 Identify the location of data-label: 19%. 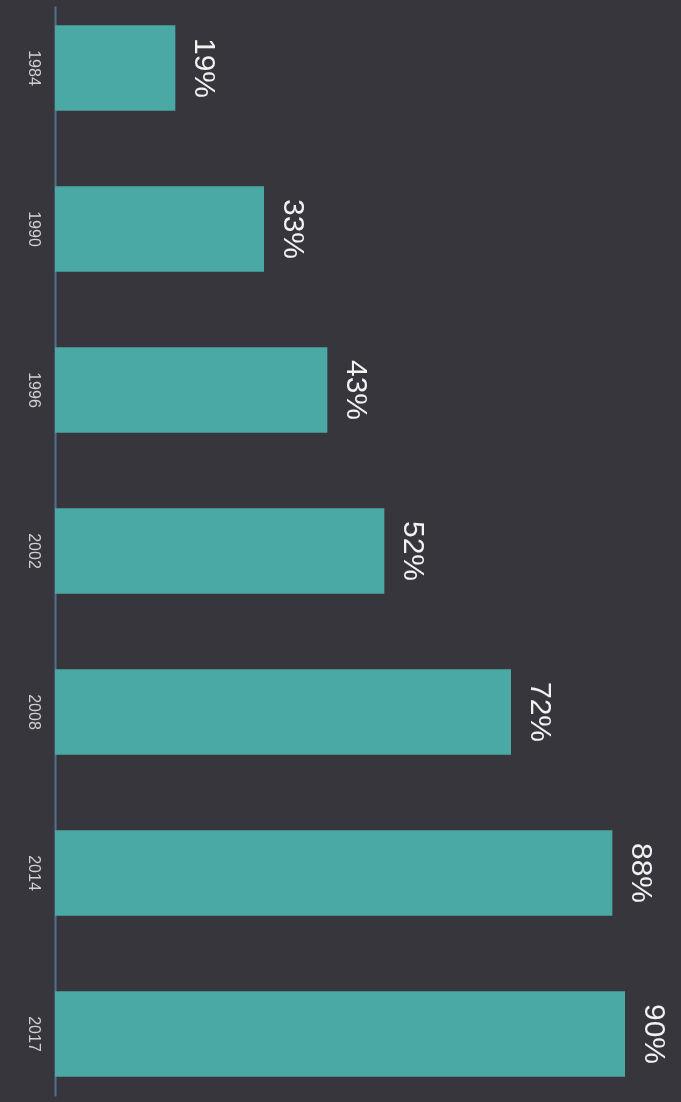
(206, 68).